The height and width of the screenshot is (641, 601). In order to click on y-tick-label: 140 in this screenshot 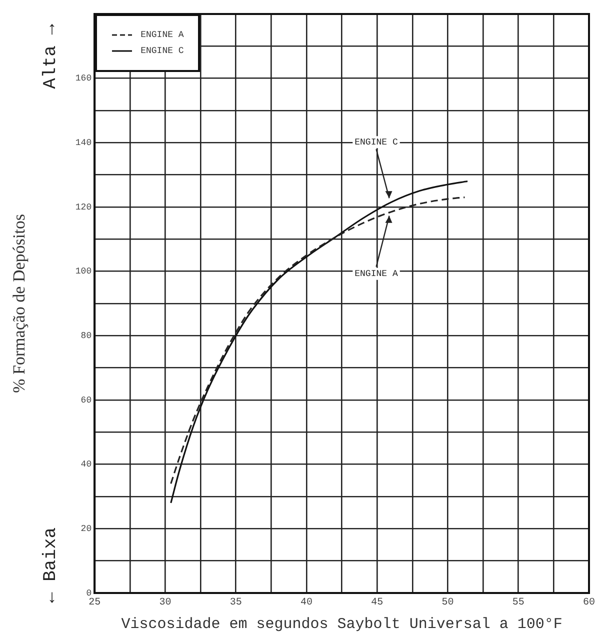, I will do `click(83, 143)`.